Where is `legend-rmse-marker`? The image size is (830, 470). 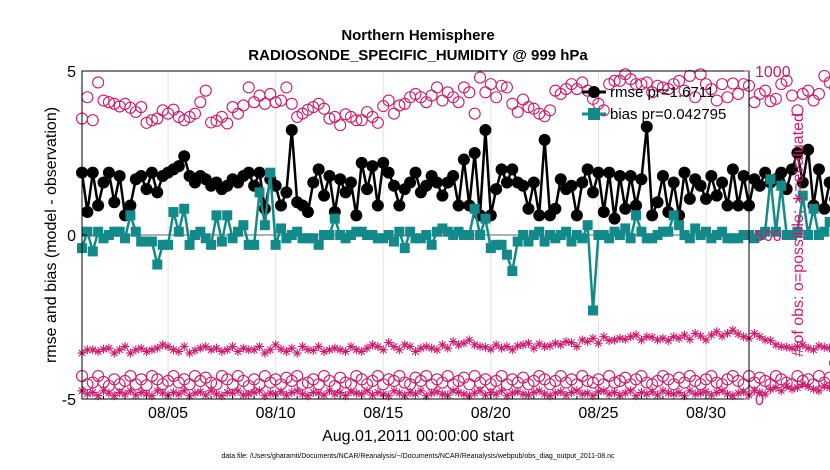
legend-rmse-marker is located at coordinates (594, 92).